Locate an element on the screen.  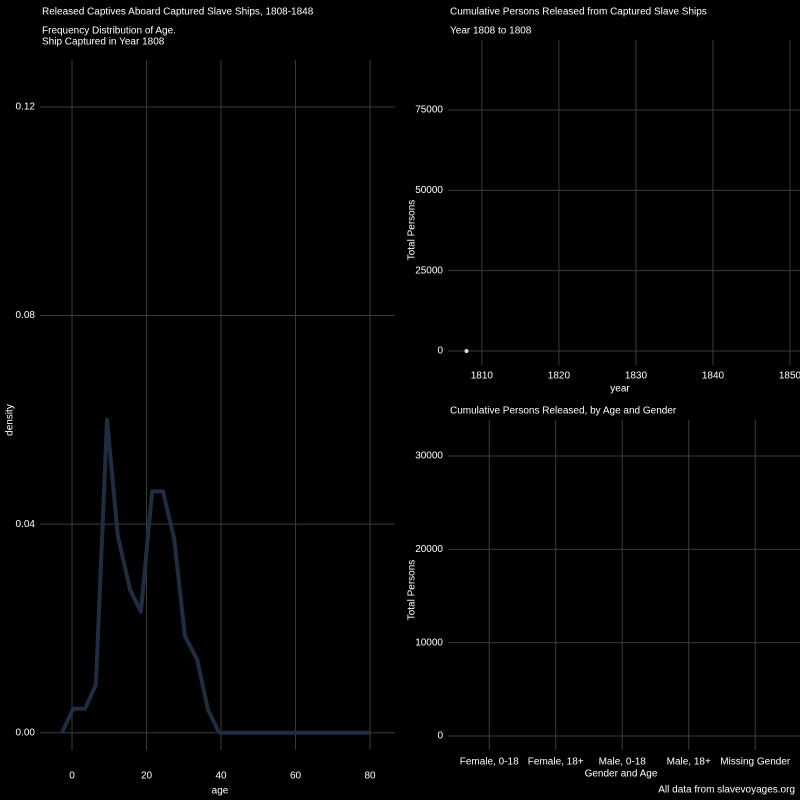
x-tick-label: Male, 18+ is located at coordinates (689, 762).